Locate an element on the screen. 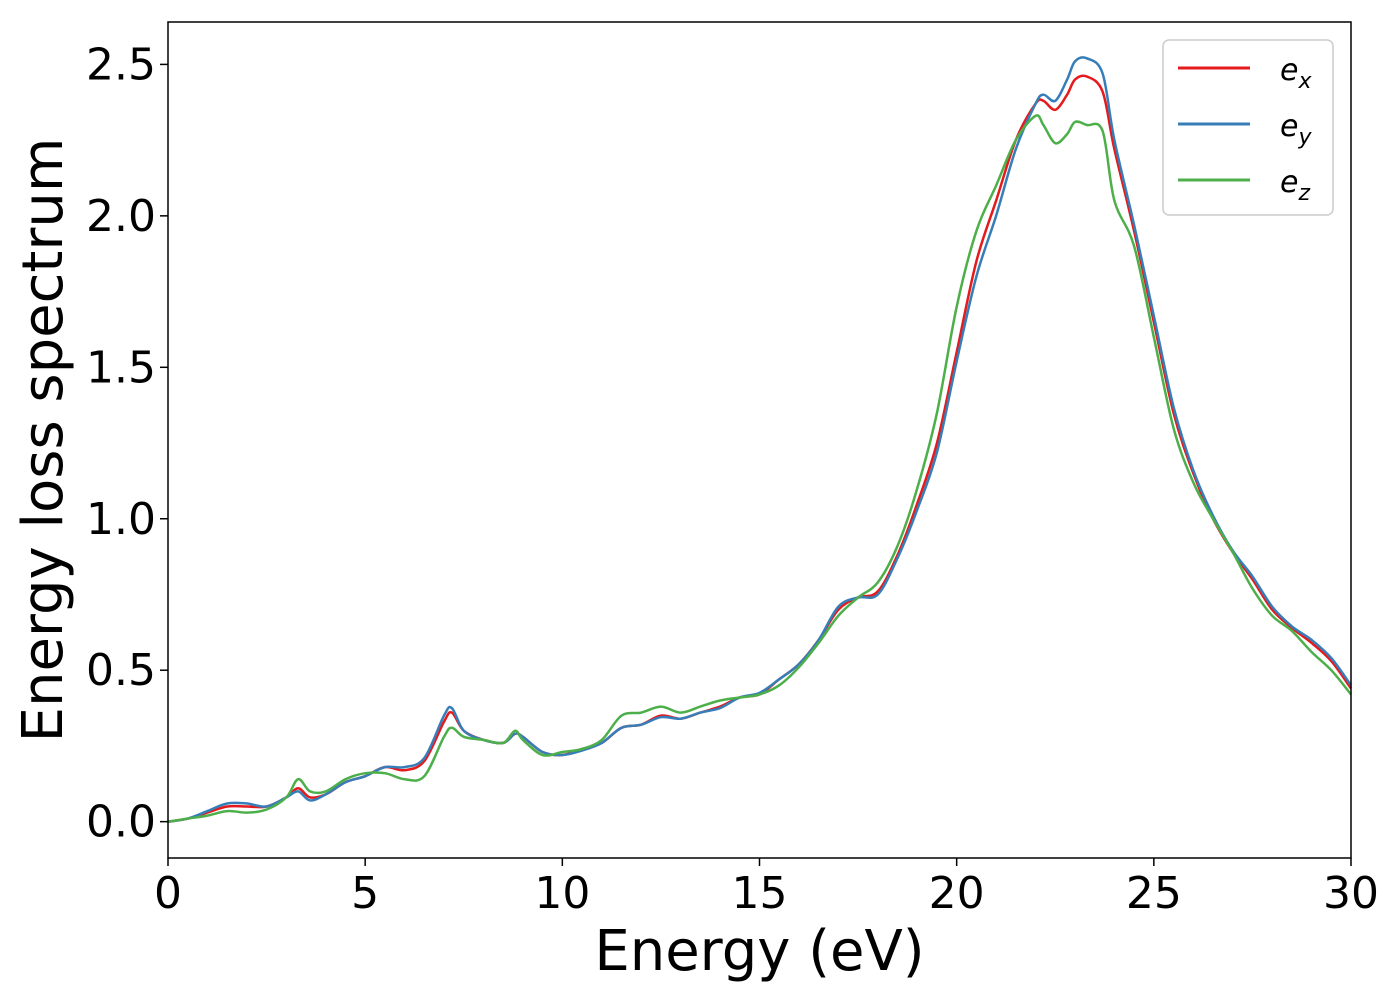  y-axis-label: Energy loss spectrum is located at coordinates (43, 440).